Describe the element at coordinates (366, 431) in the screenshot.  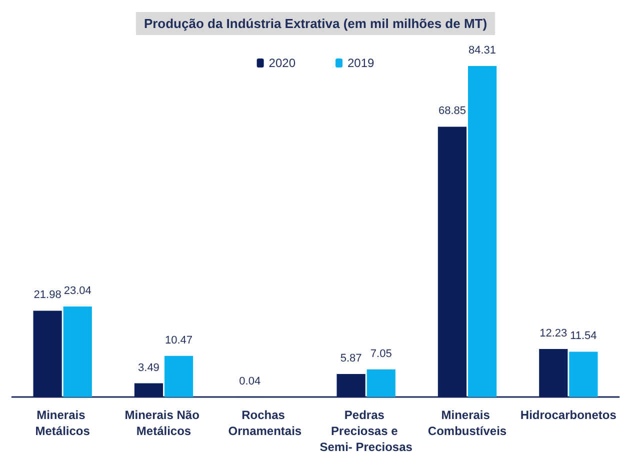
I see `x-tick-label: Pedras Preciosas e Semi- Preciosas` at that location.